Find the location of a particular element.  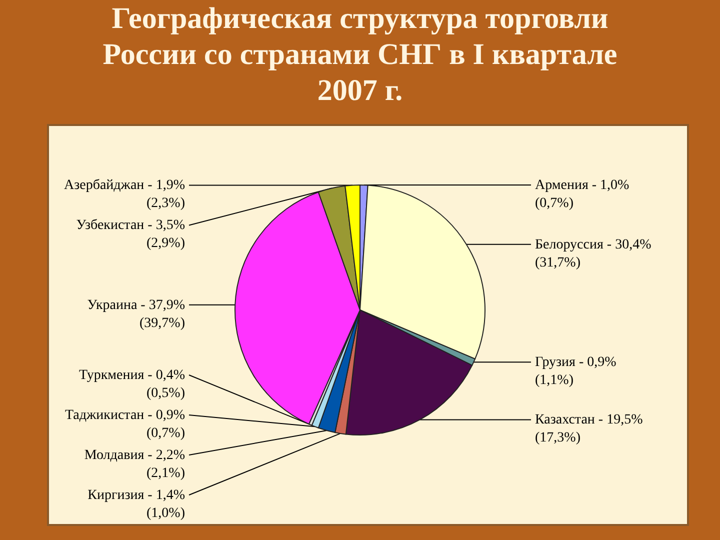

slice-label: Киргизия - 1,4% (1,0%) is located at coordinates (137, 504).